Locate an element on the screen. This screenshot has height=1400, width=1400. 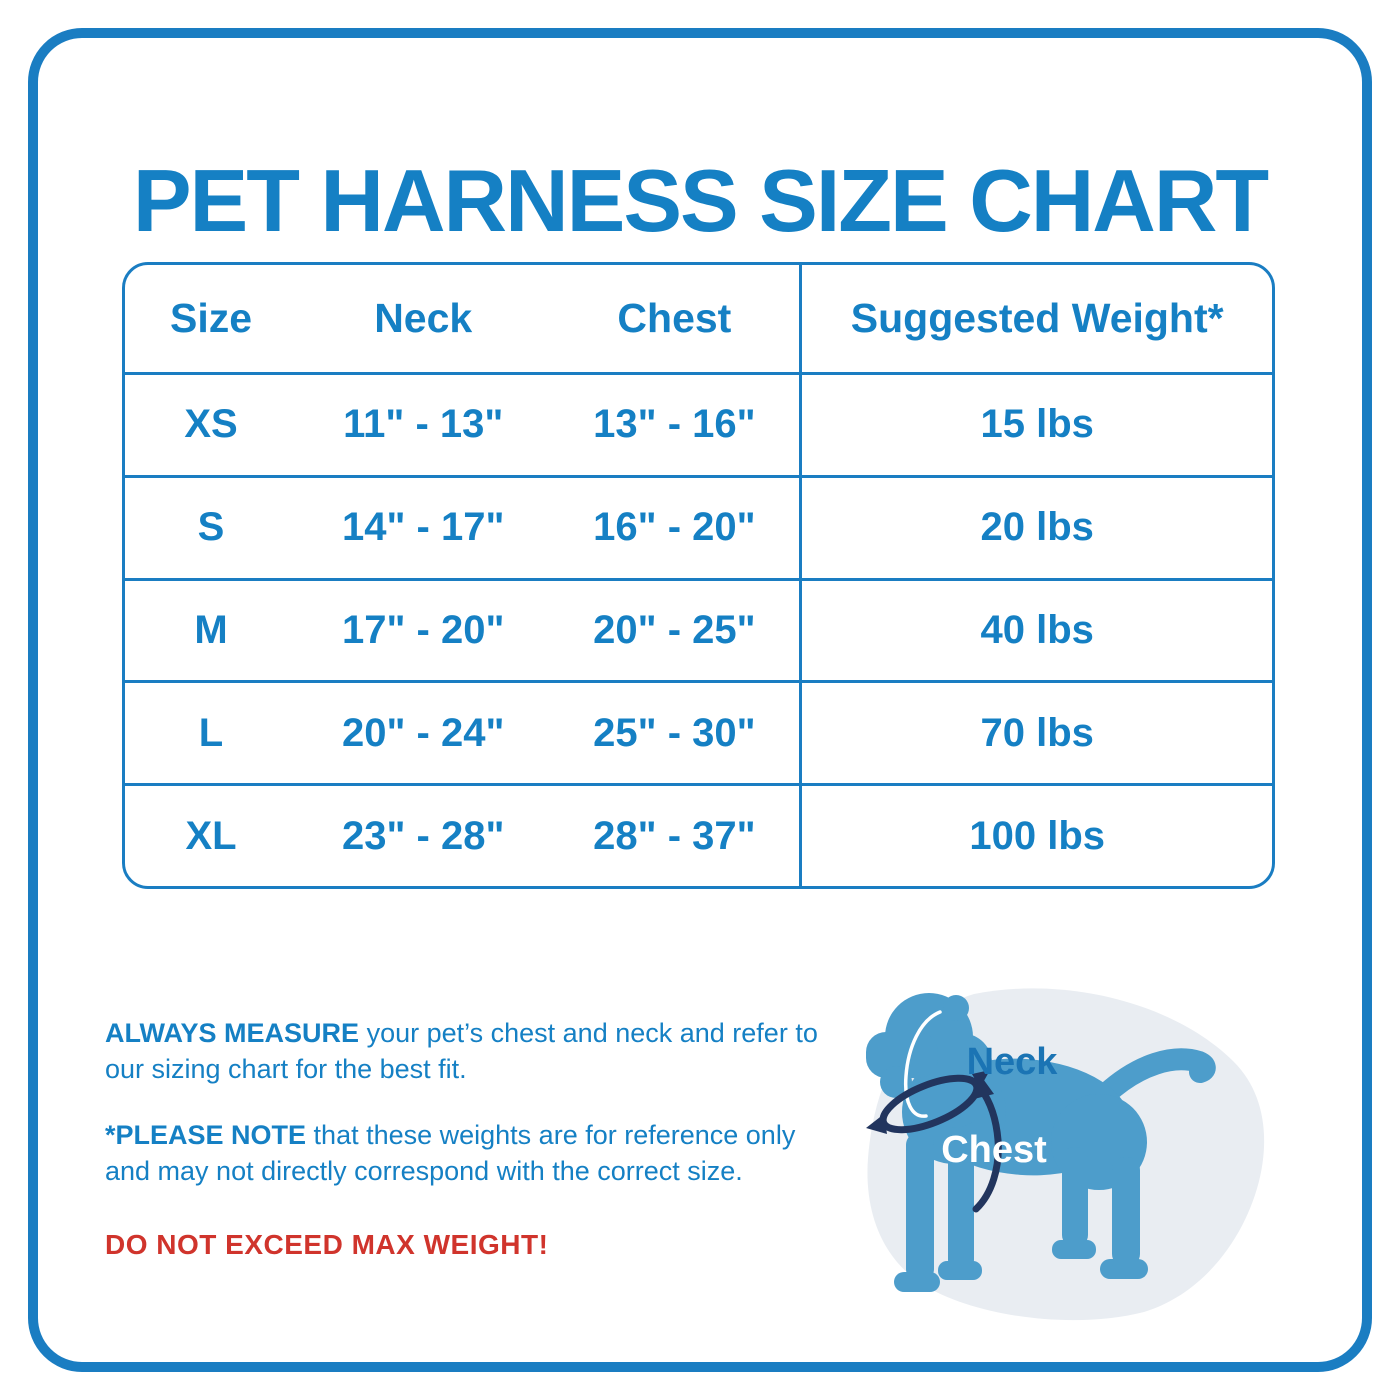
weight-value: 70 lbs is located at coordinates (1035, 733).